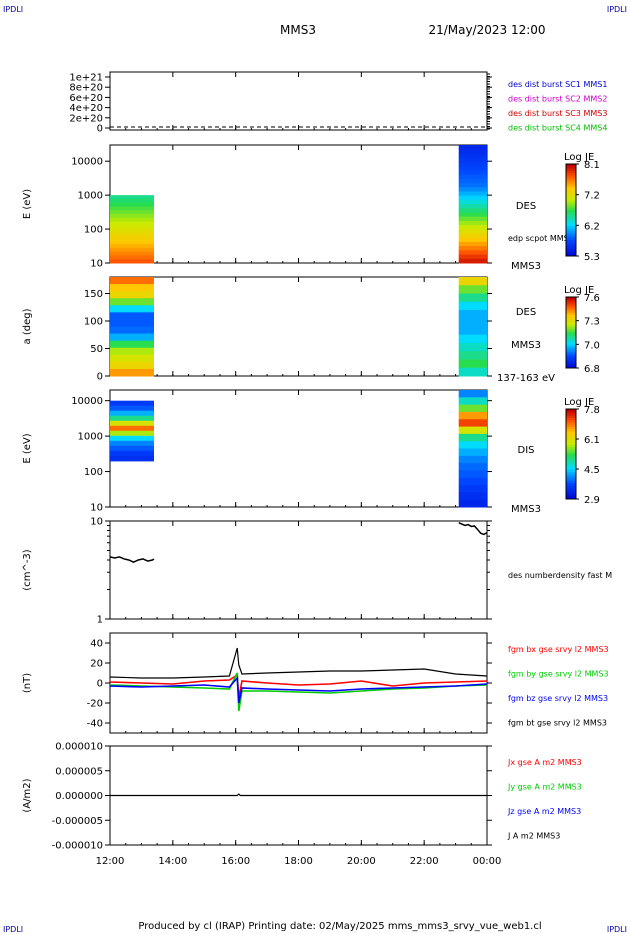 The height and width of the screenshot is (934, 630). I want to click on panel-frame, so click(298, 101).